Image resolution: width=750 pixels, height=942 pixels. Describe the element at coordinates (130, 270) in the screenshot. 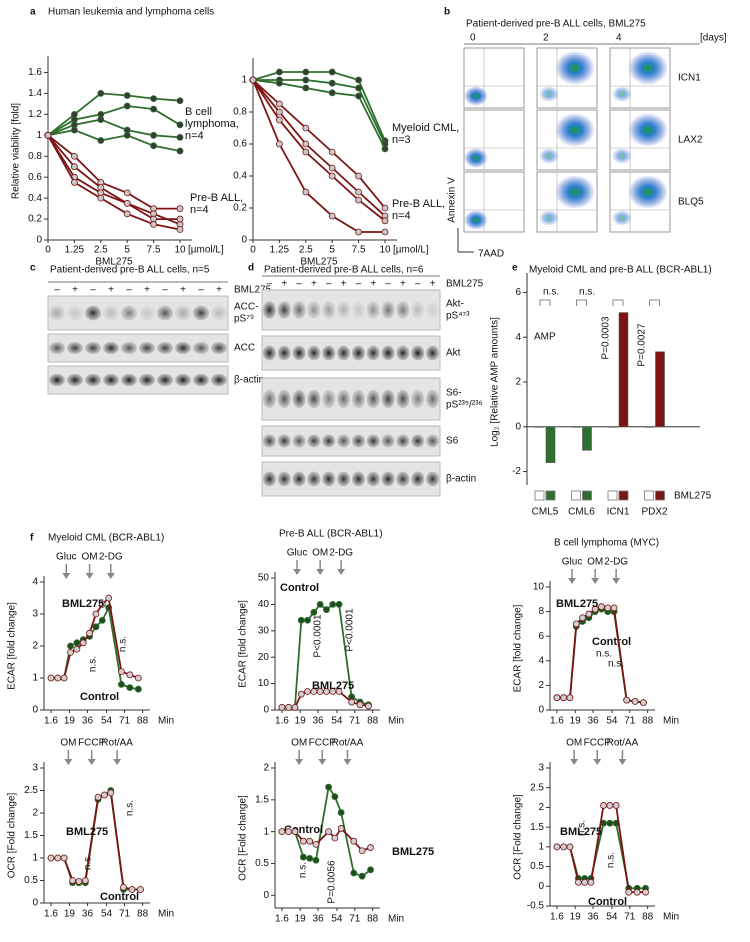

I see `panel-title: Patient-derived pre-B ALL cells, n=5` at that location.